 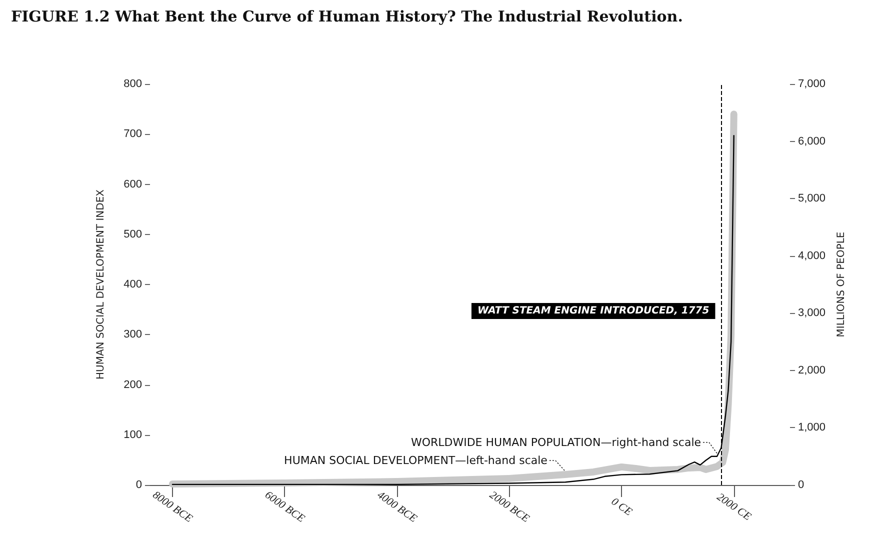 What do you see at coordinates (801, 485) in the screenshot?
I see `y2-tick-label: 0` at bounding box center [801, 485].